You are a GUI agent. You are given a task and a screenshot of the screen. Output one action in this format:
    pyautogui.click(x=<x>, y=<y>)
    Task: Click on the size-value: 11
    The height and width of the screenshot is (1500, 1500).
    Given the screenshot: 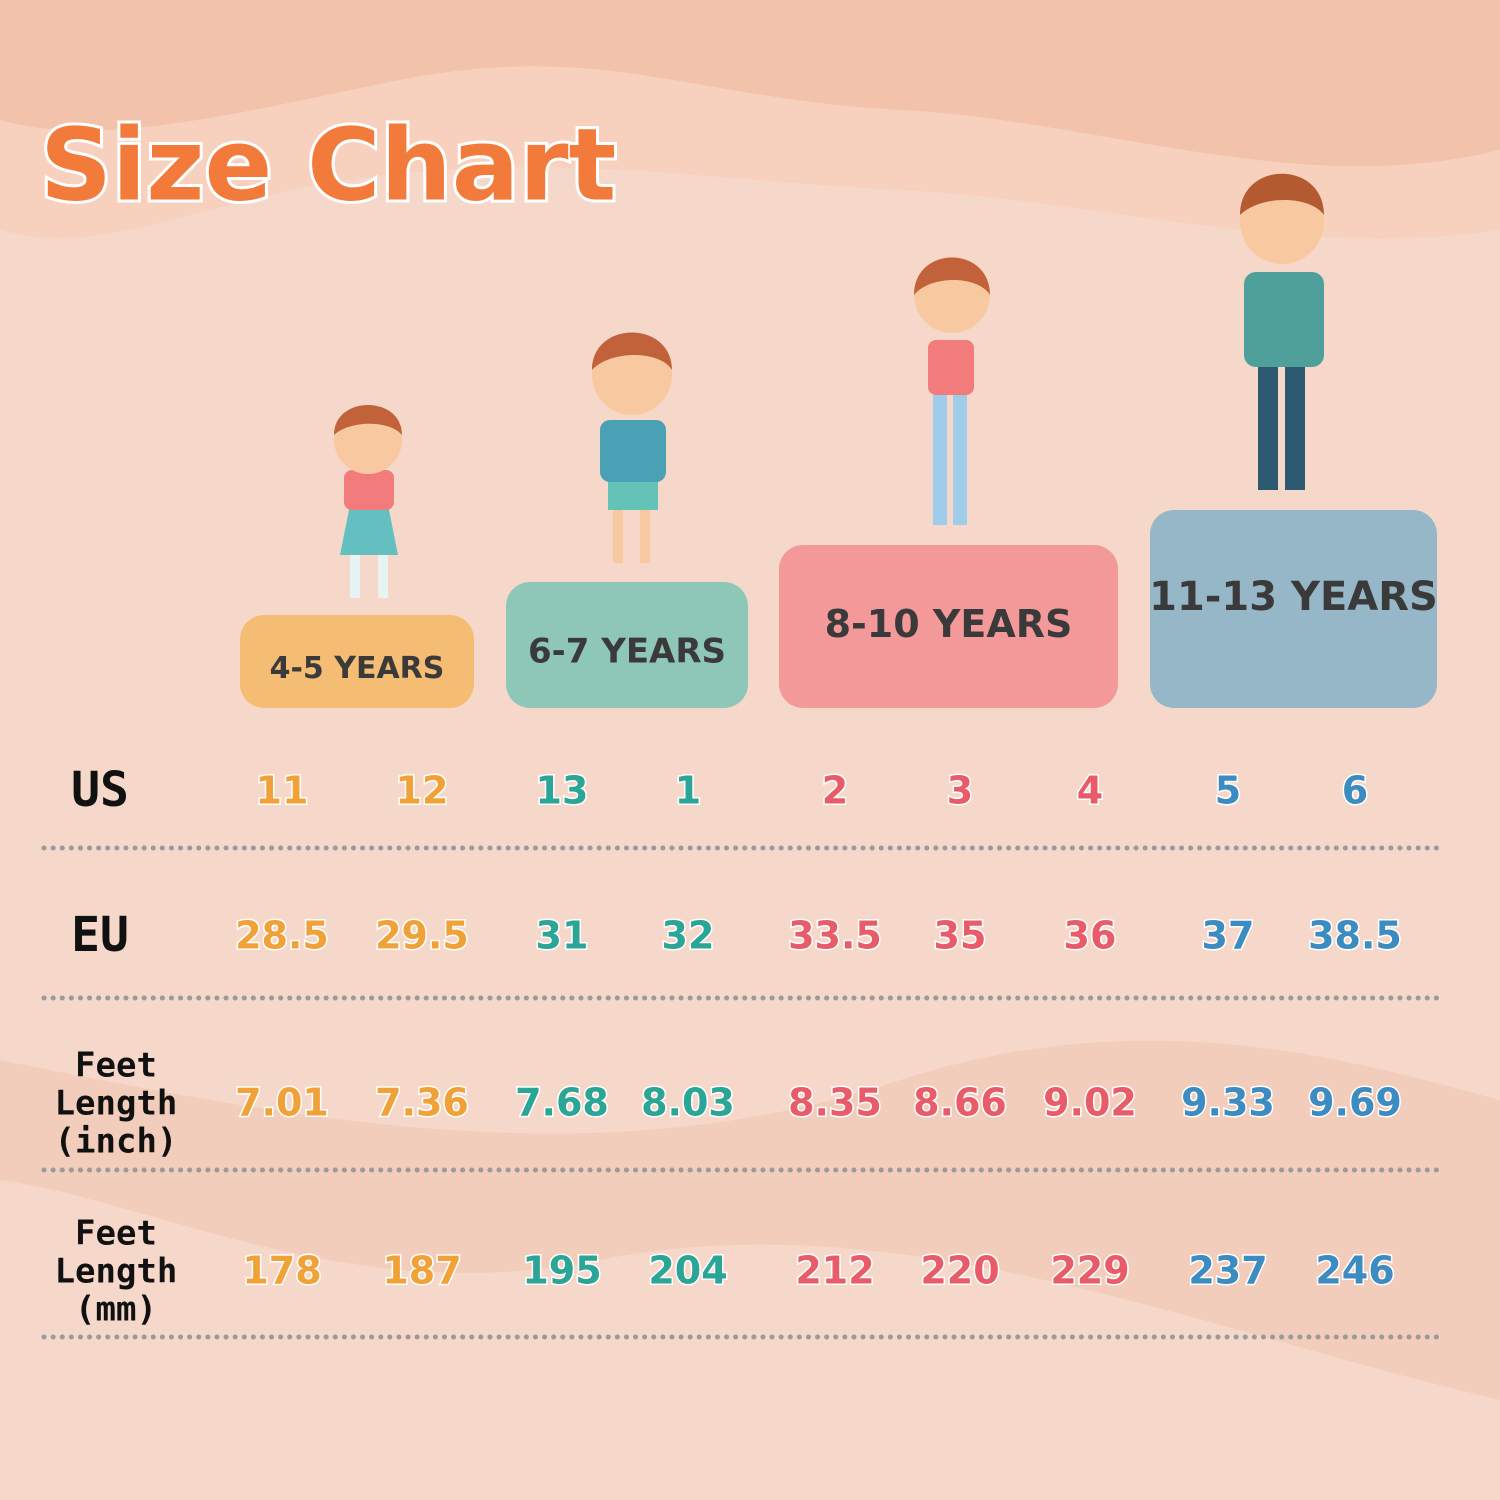 What is the action you would take?
    pyautogui.click(x=282, y=791)
    